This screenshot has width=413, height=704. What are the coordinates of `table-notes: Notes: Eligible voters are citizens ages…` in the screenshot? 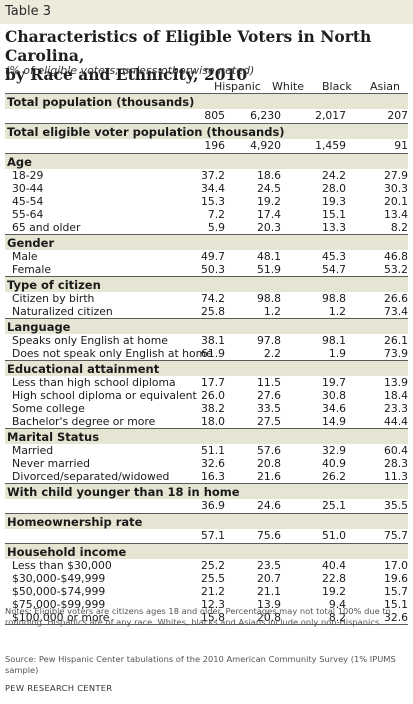 It's located at (198, 616).